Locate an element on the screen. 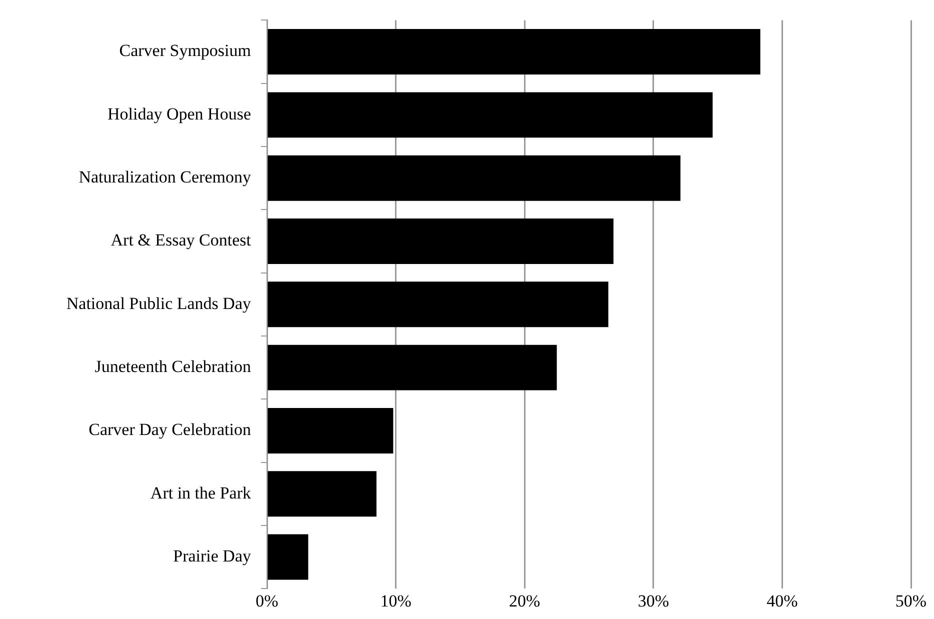 The width and height of the screenshot is (934, 619). y-tick-label: Carver Day Celebration is located at coordinates (170, 430).